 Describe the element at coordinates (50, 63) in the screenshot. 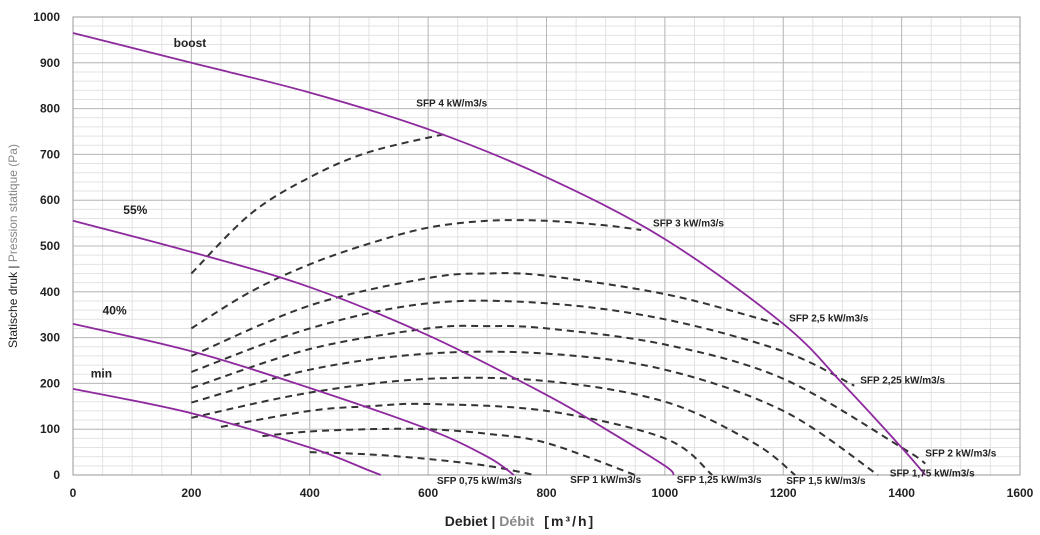

I see `y-tick-label: 900` at that location.